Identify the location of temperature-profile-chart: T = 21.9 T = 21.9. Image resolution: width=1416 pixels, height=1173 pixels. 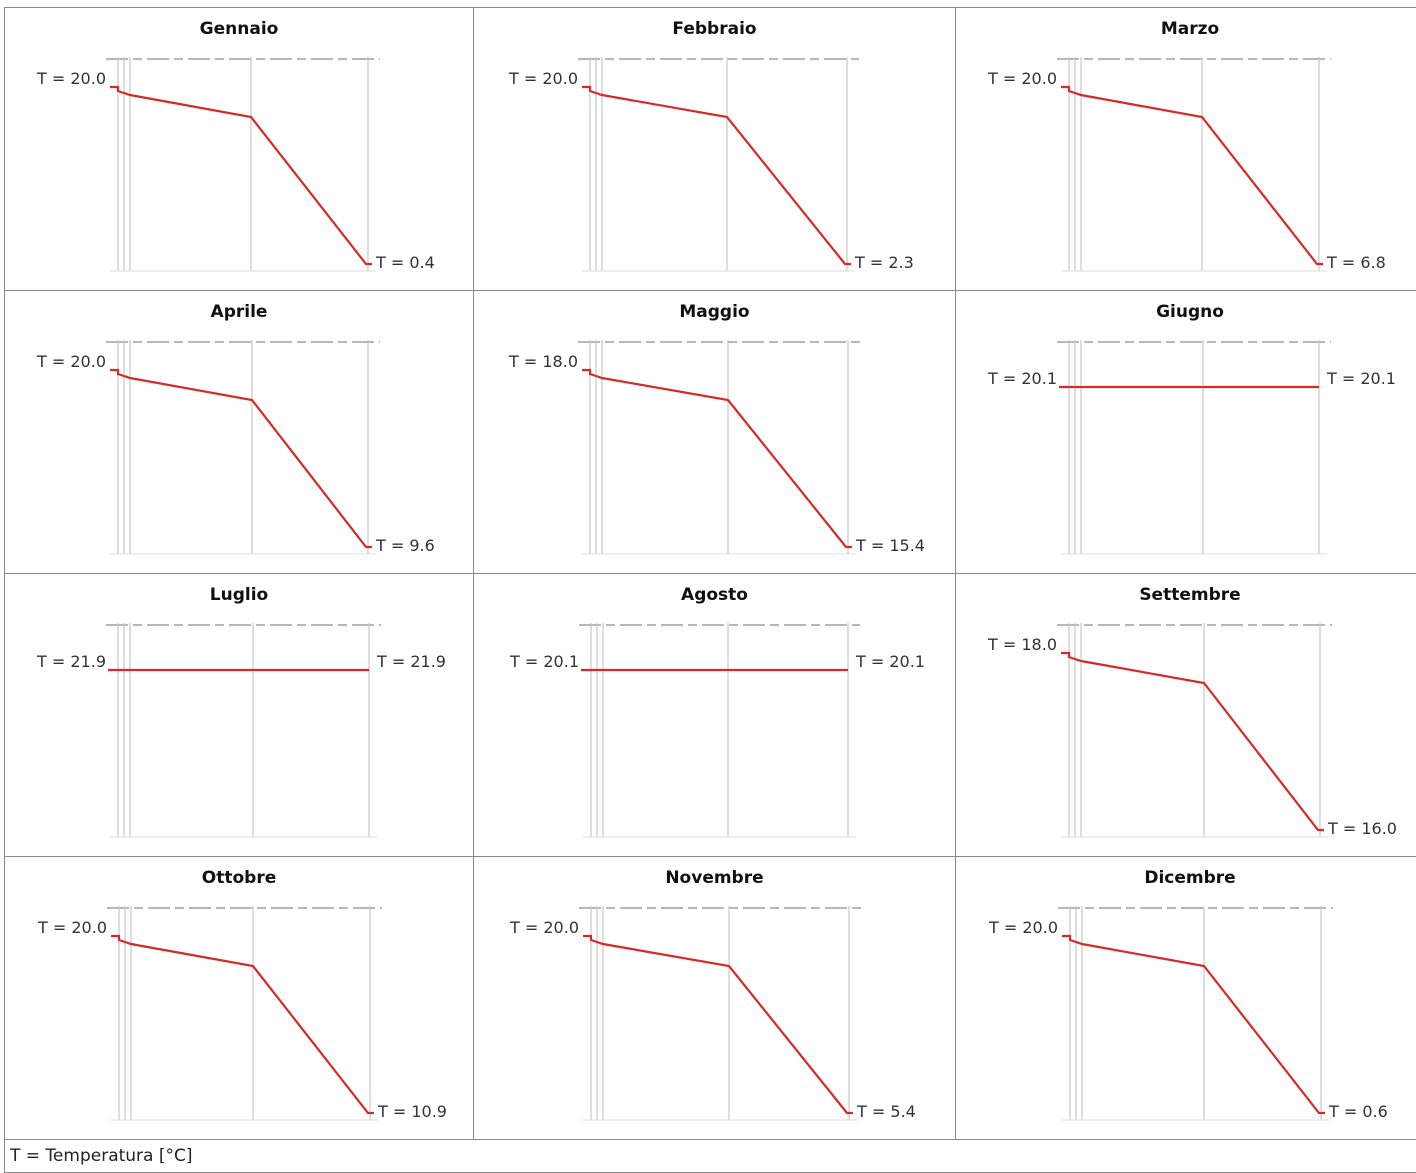
(238, 724).